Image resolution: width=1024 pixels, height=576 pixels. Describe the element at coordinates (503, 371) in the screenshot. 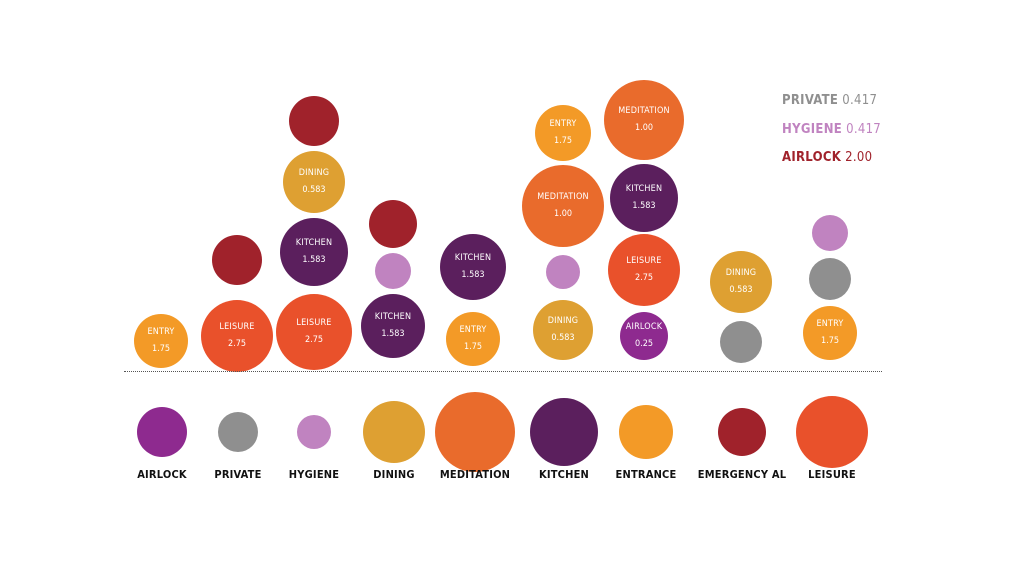

I see `dotted-divider` at that location.